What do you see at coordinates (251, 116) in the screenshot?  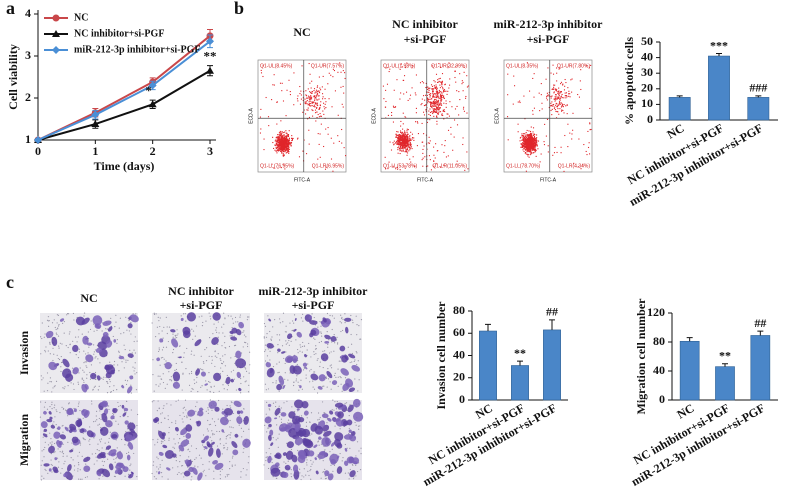 I see `flow-y-label: ECD-A` at bounding box center [251, 116].